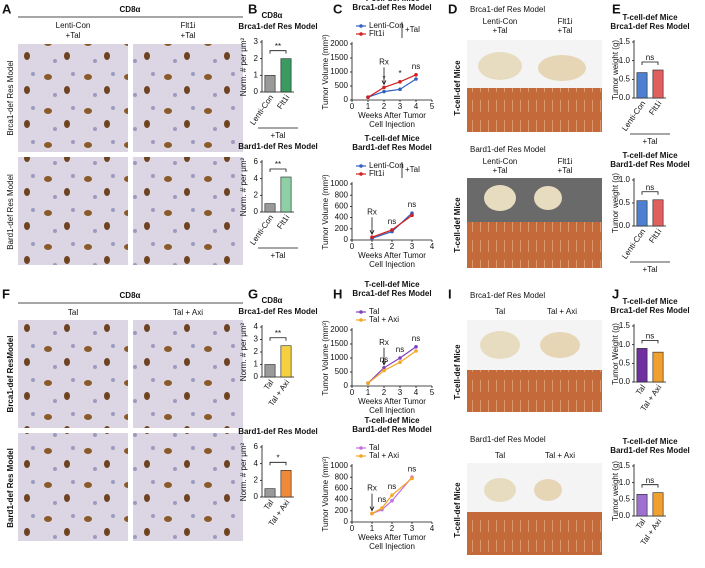 The image size is (705, 568). What do you see at coordinates (615, 354) in the screenshot?
I see `y-axis-label: Tumor Weight (g)` at bounding box center [615, 354].